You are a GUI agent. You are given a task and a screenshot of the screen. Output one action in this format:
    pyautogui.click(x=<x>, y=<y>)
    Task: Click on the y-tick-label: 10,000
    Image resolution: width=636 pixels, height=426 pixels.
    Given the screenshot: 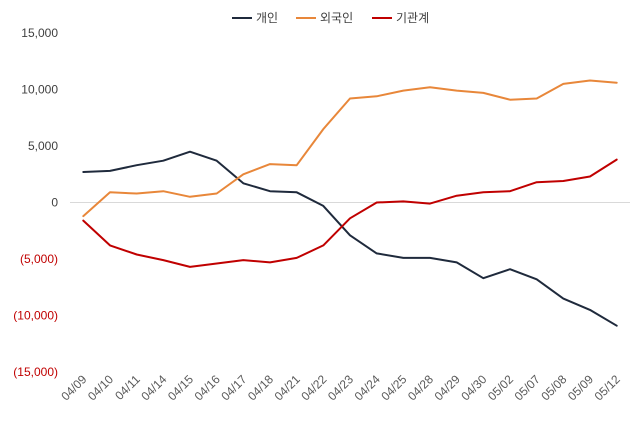 What is the action you would take?
    pyautogui.click(x=39, y=90)
    